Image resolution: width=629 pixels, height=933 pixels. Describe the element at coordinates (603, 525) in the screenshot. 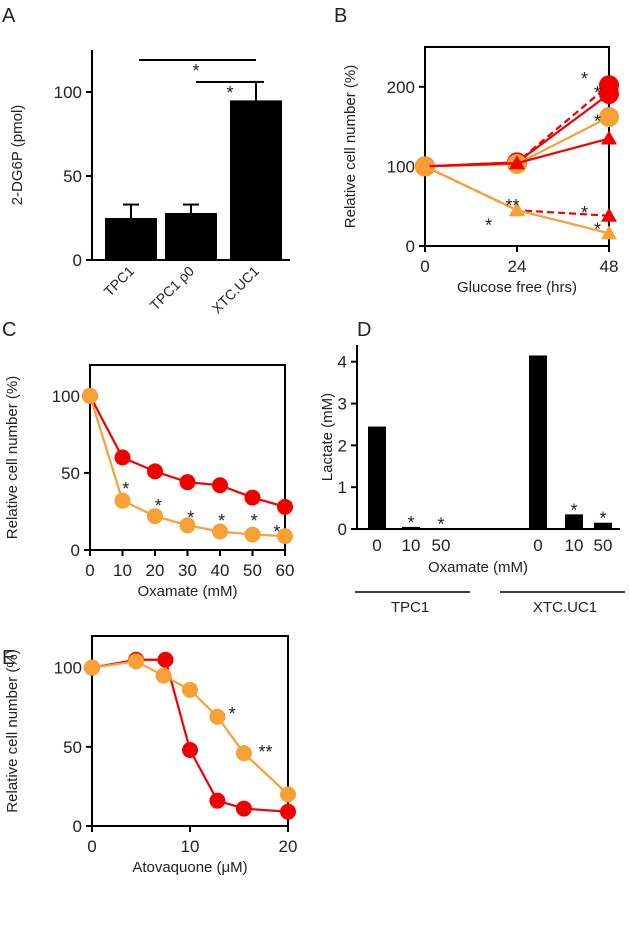

I see `bar-XTC.UC1-50` at that location.